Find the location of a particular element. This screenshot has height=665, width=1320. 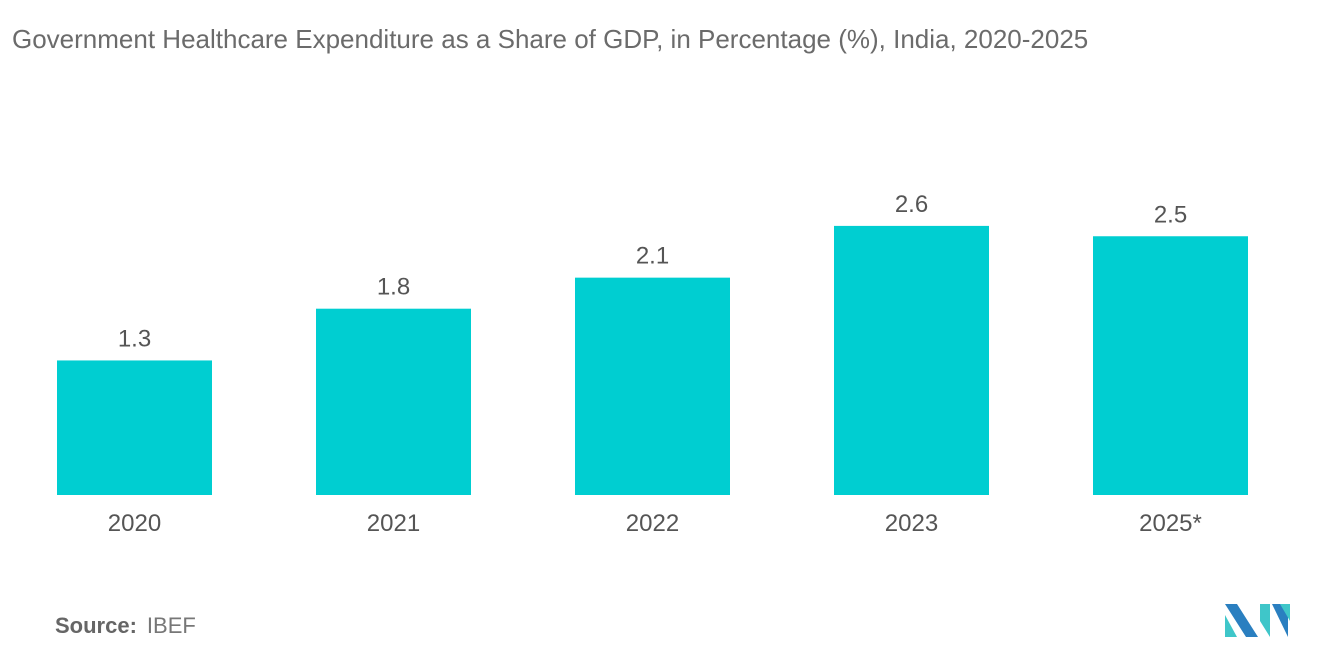

x-tick-label-2023: 2023 is located at coordinates (911, 523).